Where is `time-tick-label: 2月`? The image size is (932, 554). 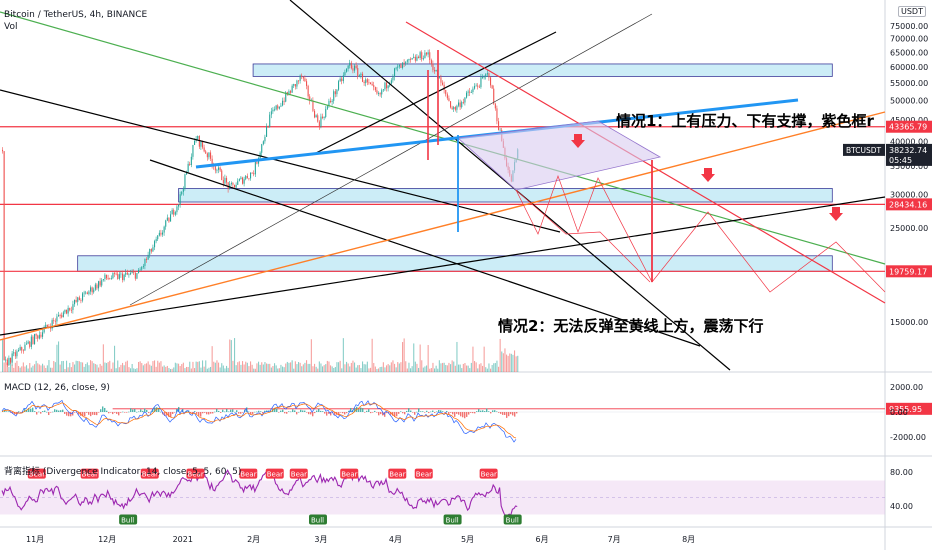
time-tick-label: 2月 is located at coordinates (253, 539).